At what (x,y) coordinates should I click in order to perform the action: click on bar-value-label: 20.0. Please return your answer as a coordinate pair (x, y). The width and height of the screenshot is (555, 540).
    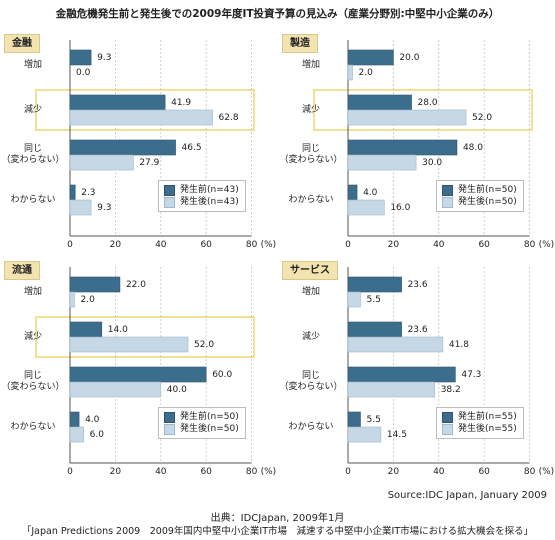
    Looking at the image, I should click on (409, 58).